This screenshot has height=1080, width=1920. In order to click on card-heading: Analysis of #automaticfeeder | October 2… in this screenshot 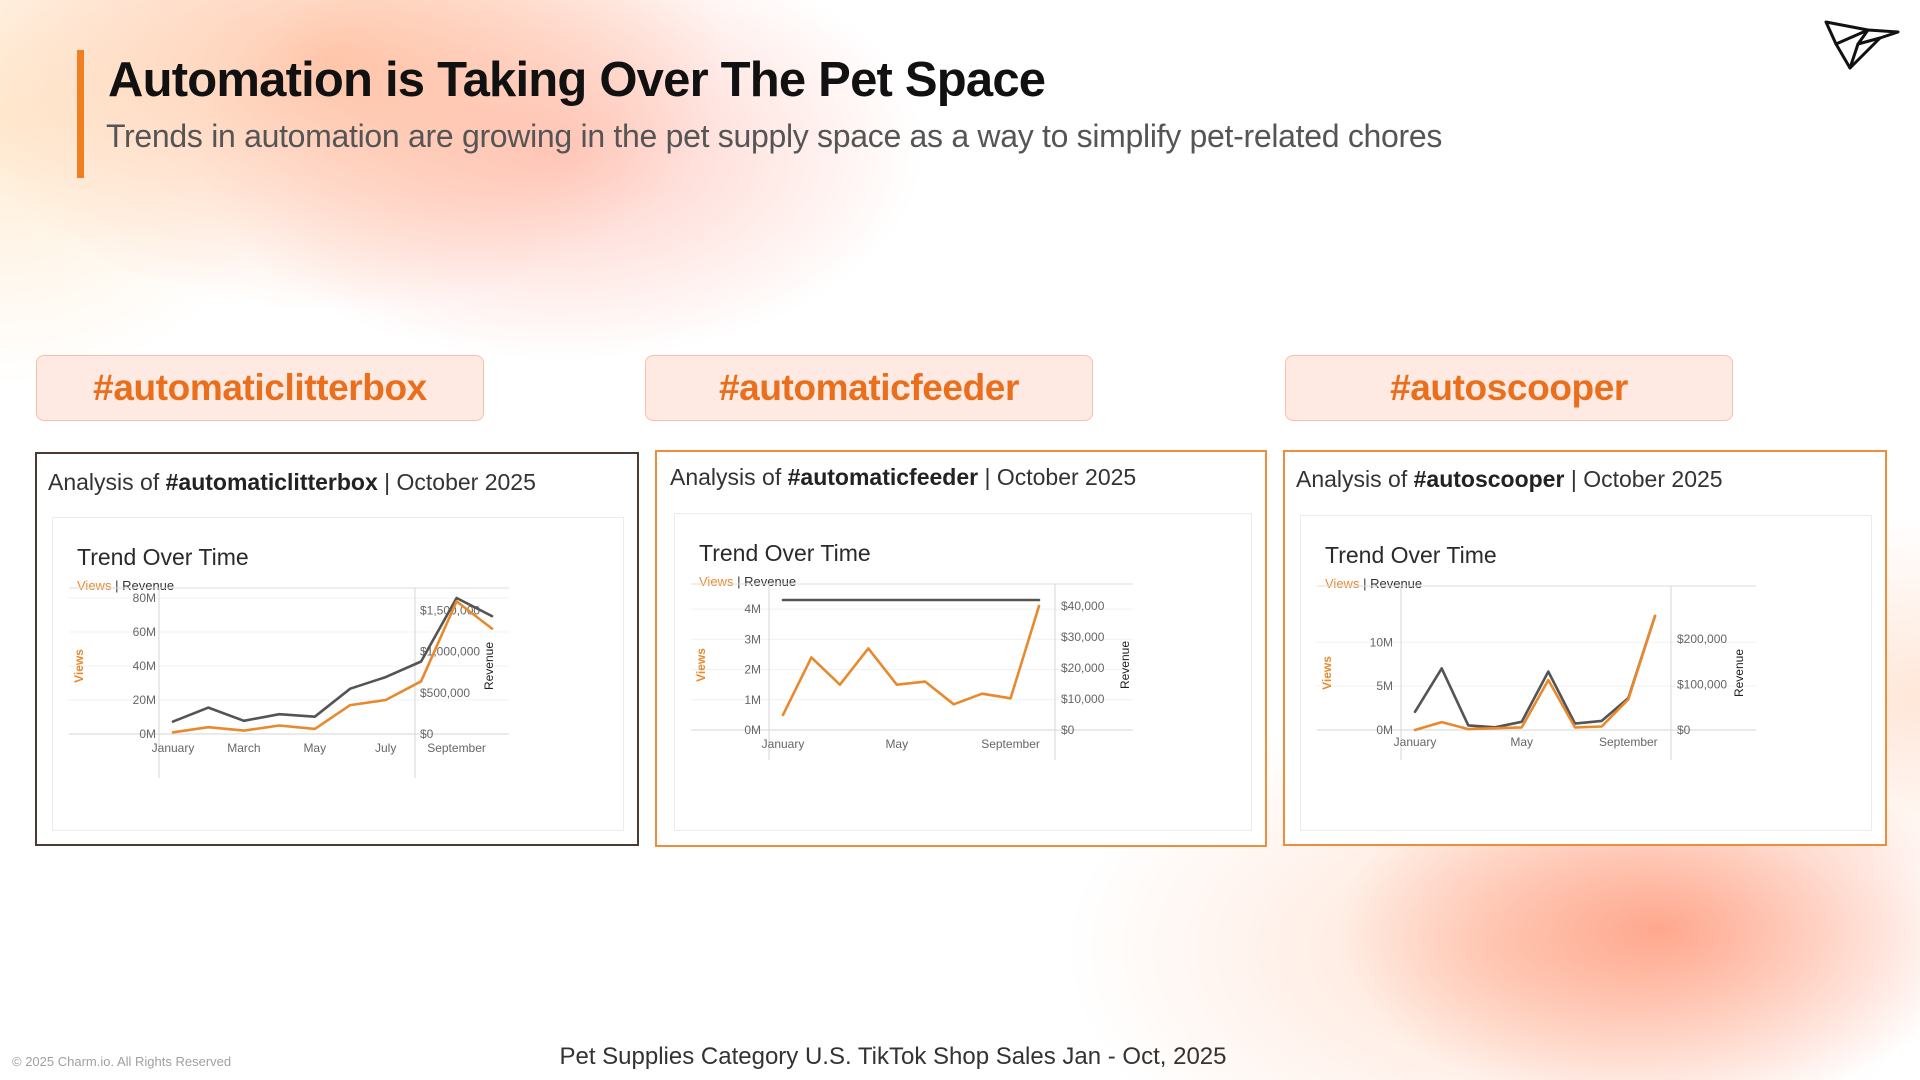, I will do `click(903, 477)`.